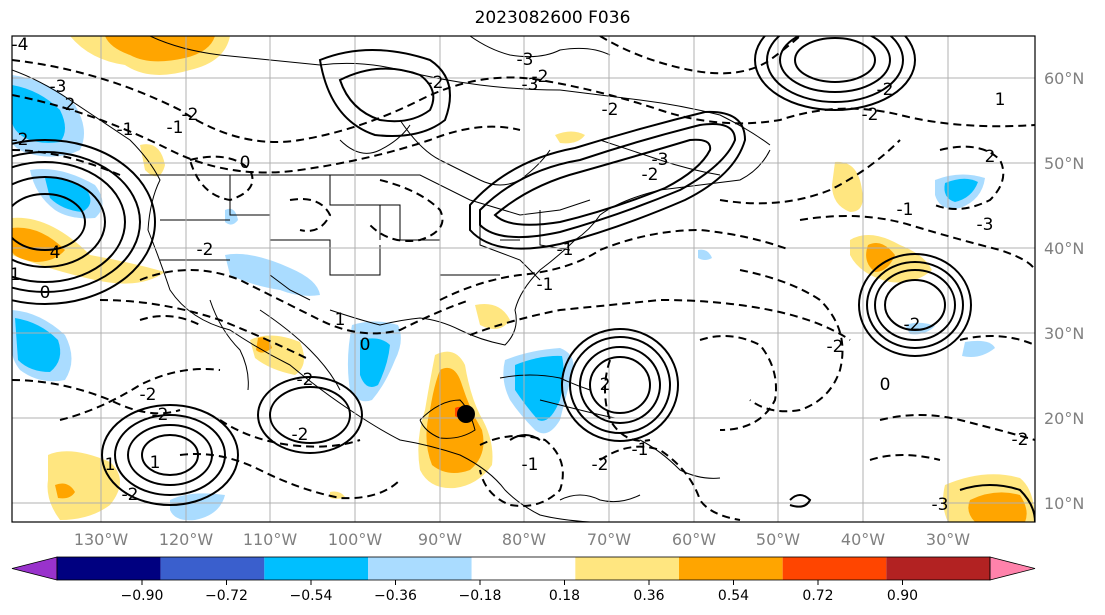  What do you see at coordinates (648, 596) in the screenshot?
I see `colorbar-tick-label: 0.36` at bounding box center [648, 596].